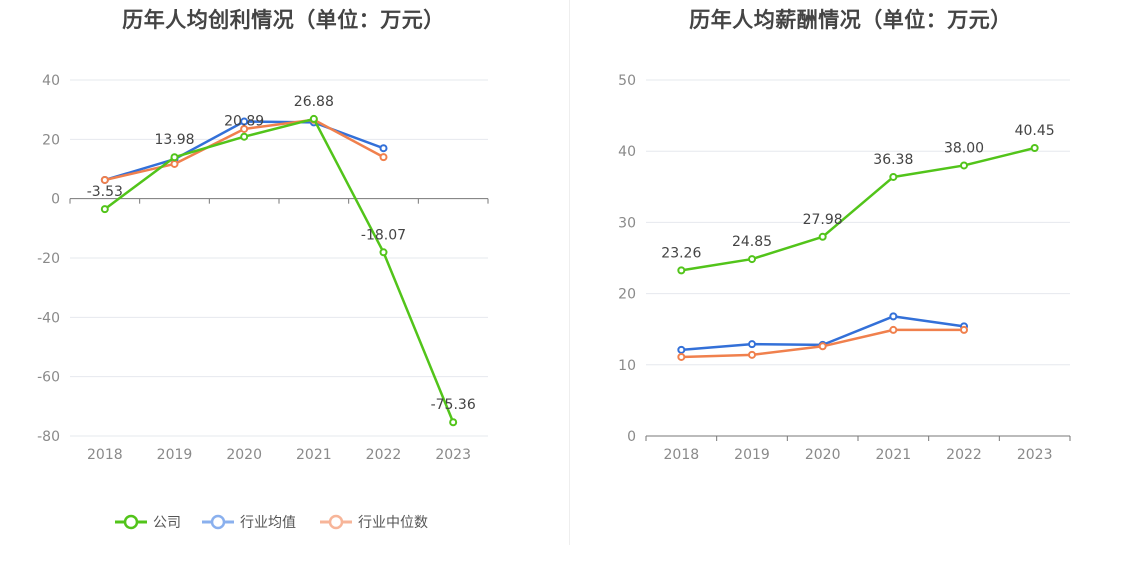 The width and height of the screenshot is (1134, 582). What do you see at coordinates (268, 523) in the screenshot?
I see `legend-label: 行业均值` at bounding box center [268, 523].